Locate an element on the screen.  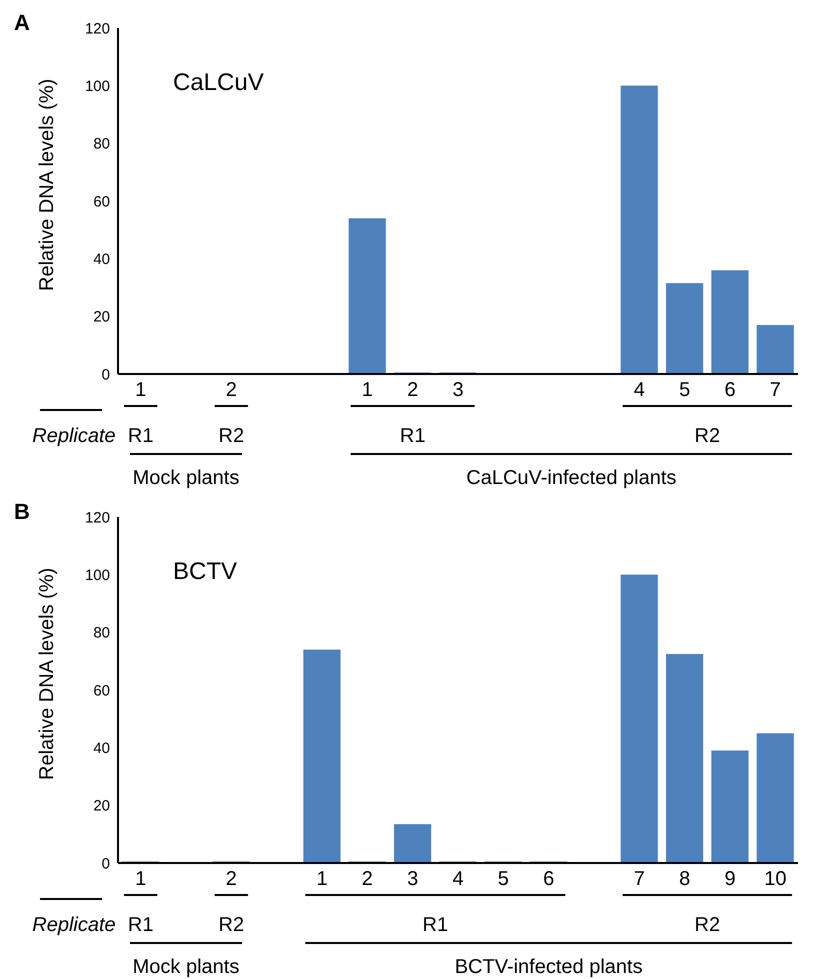
text: CaLCuV-infected plants is located at coordinates (571, 478).